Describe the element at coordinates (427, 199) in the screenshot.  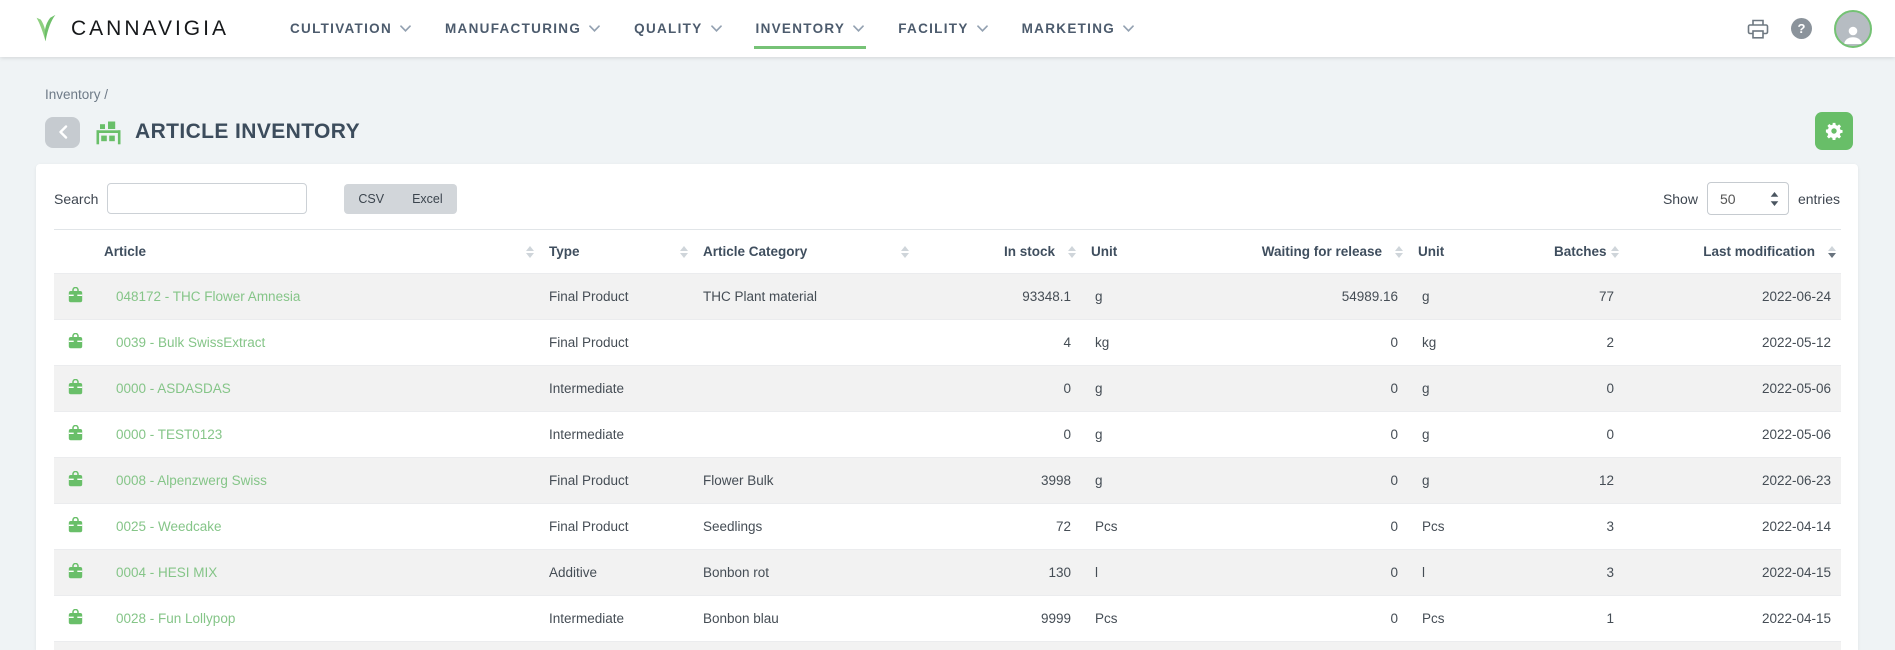
I see `export-excel-button: Excel` at that location.